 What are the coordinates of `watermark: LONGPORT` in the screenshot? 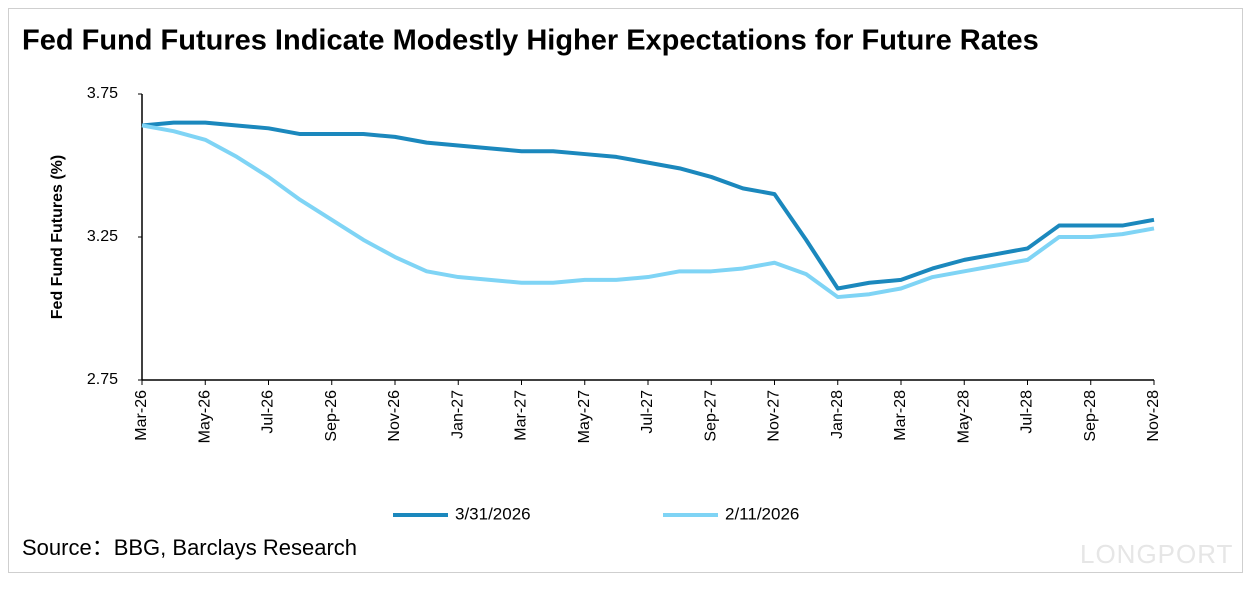 It's located at (1156, 554).